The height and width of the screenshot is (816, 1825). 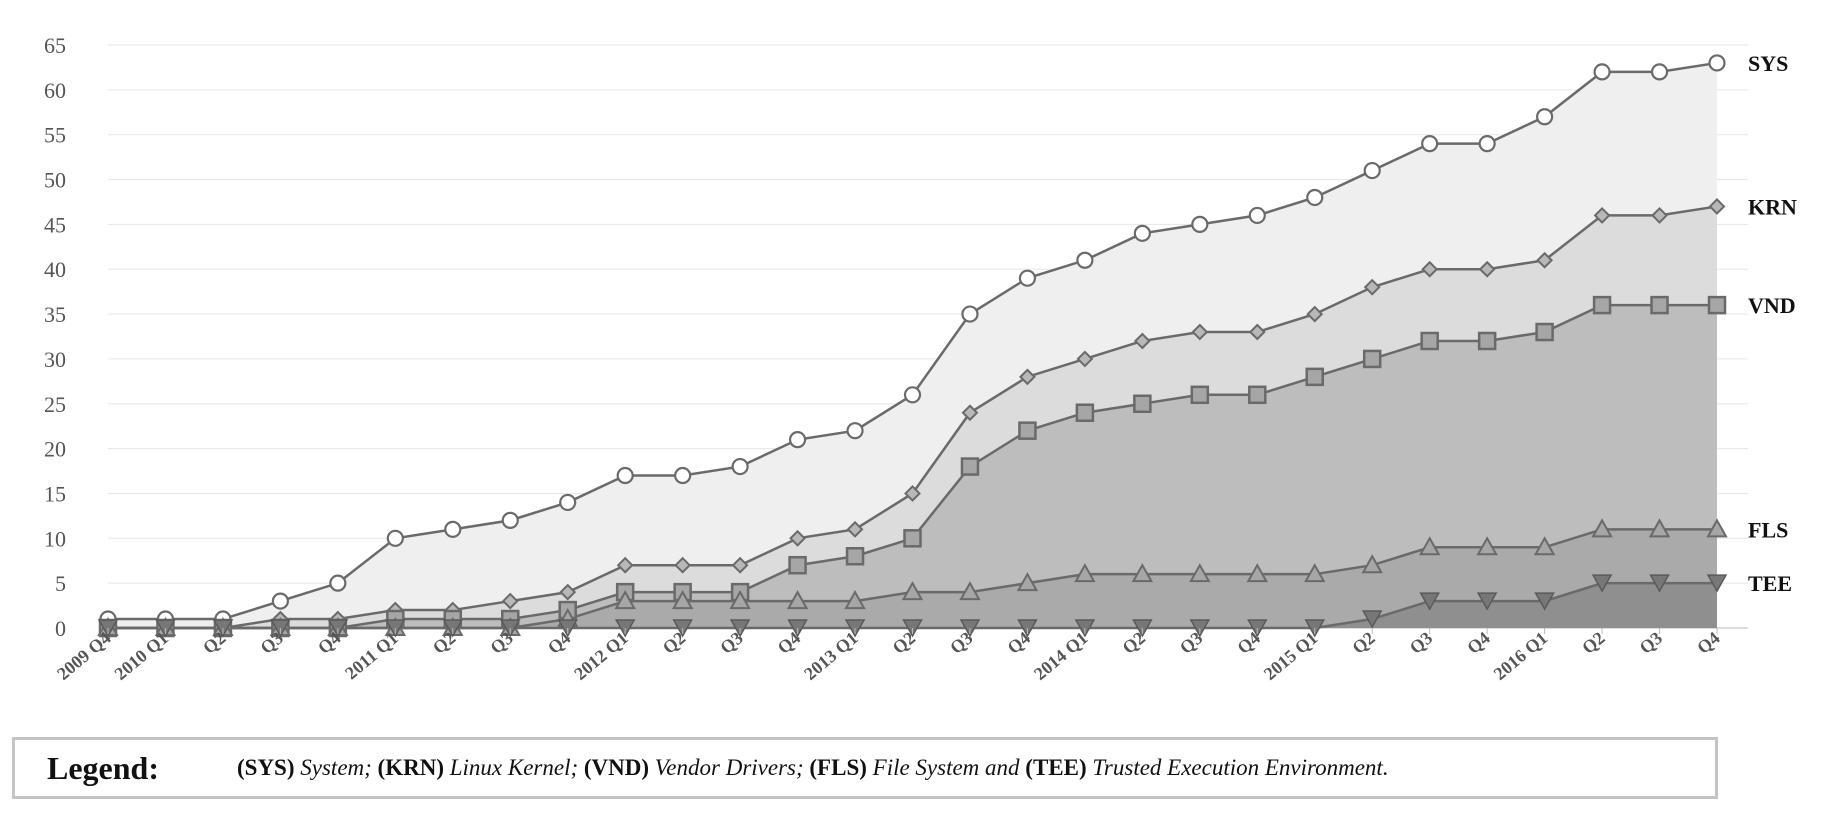 I want to click on series-label-tee: TEE, so click(x=1770, y=583).